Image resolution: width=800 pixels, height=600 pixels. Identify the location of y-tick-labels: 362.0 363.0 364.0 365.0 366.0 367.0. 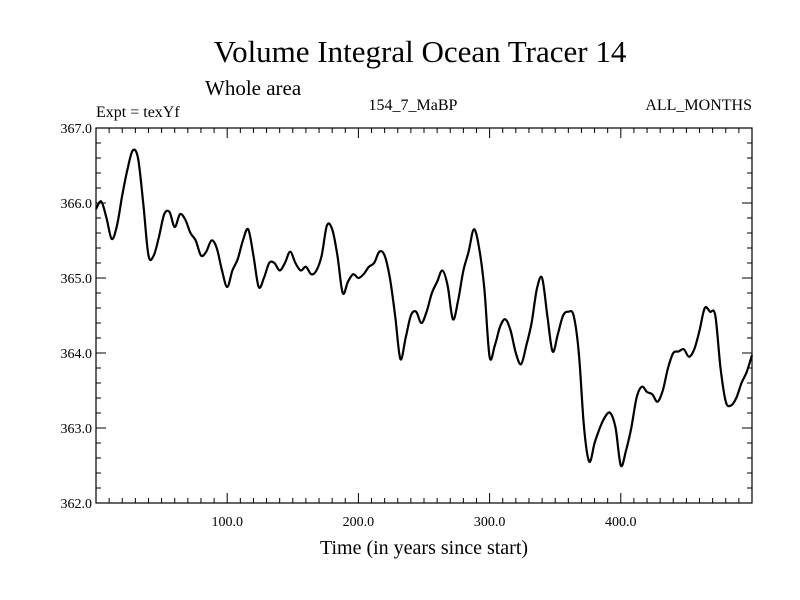
(77, 317).